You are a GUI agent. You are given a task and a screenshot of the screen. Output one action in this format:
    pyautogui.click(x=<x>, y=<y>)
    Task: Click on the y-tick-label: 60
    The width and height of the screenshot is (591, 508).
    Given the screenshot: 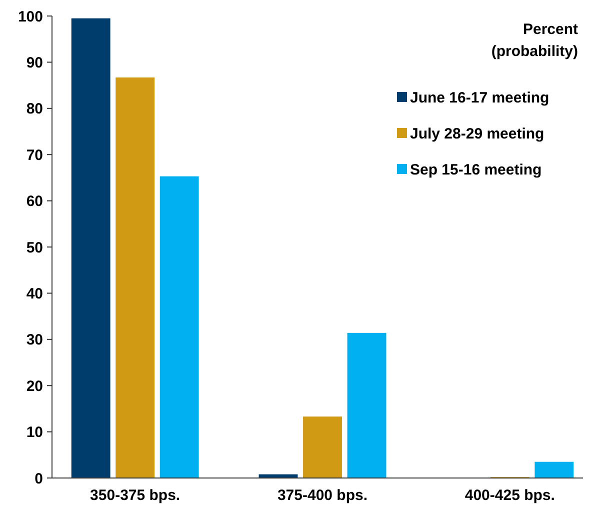 What is the action you would take?
    pyautogui.click(x=34, y=201)
    